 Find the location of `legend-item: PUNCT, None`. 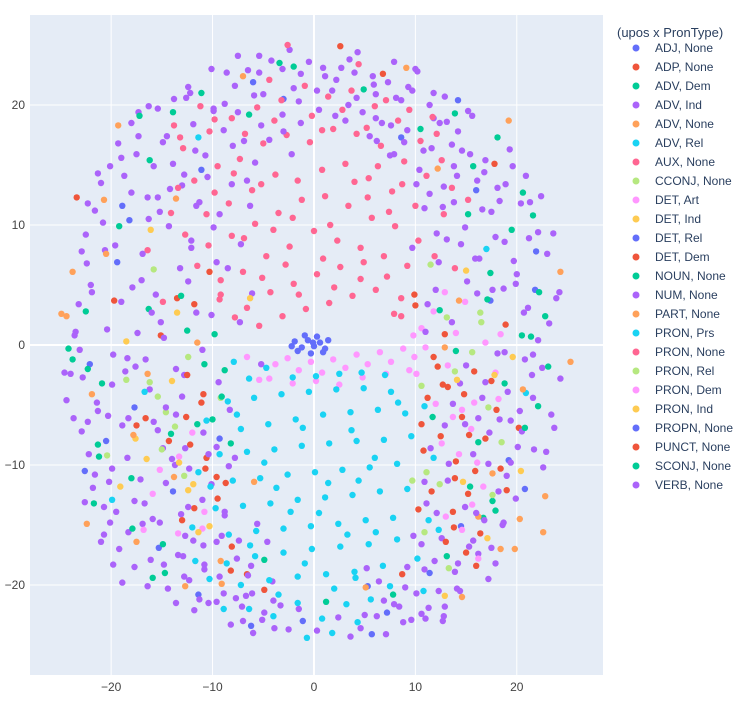

legend-item: PUNCT, None is located at coordinates (681, 447).